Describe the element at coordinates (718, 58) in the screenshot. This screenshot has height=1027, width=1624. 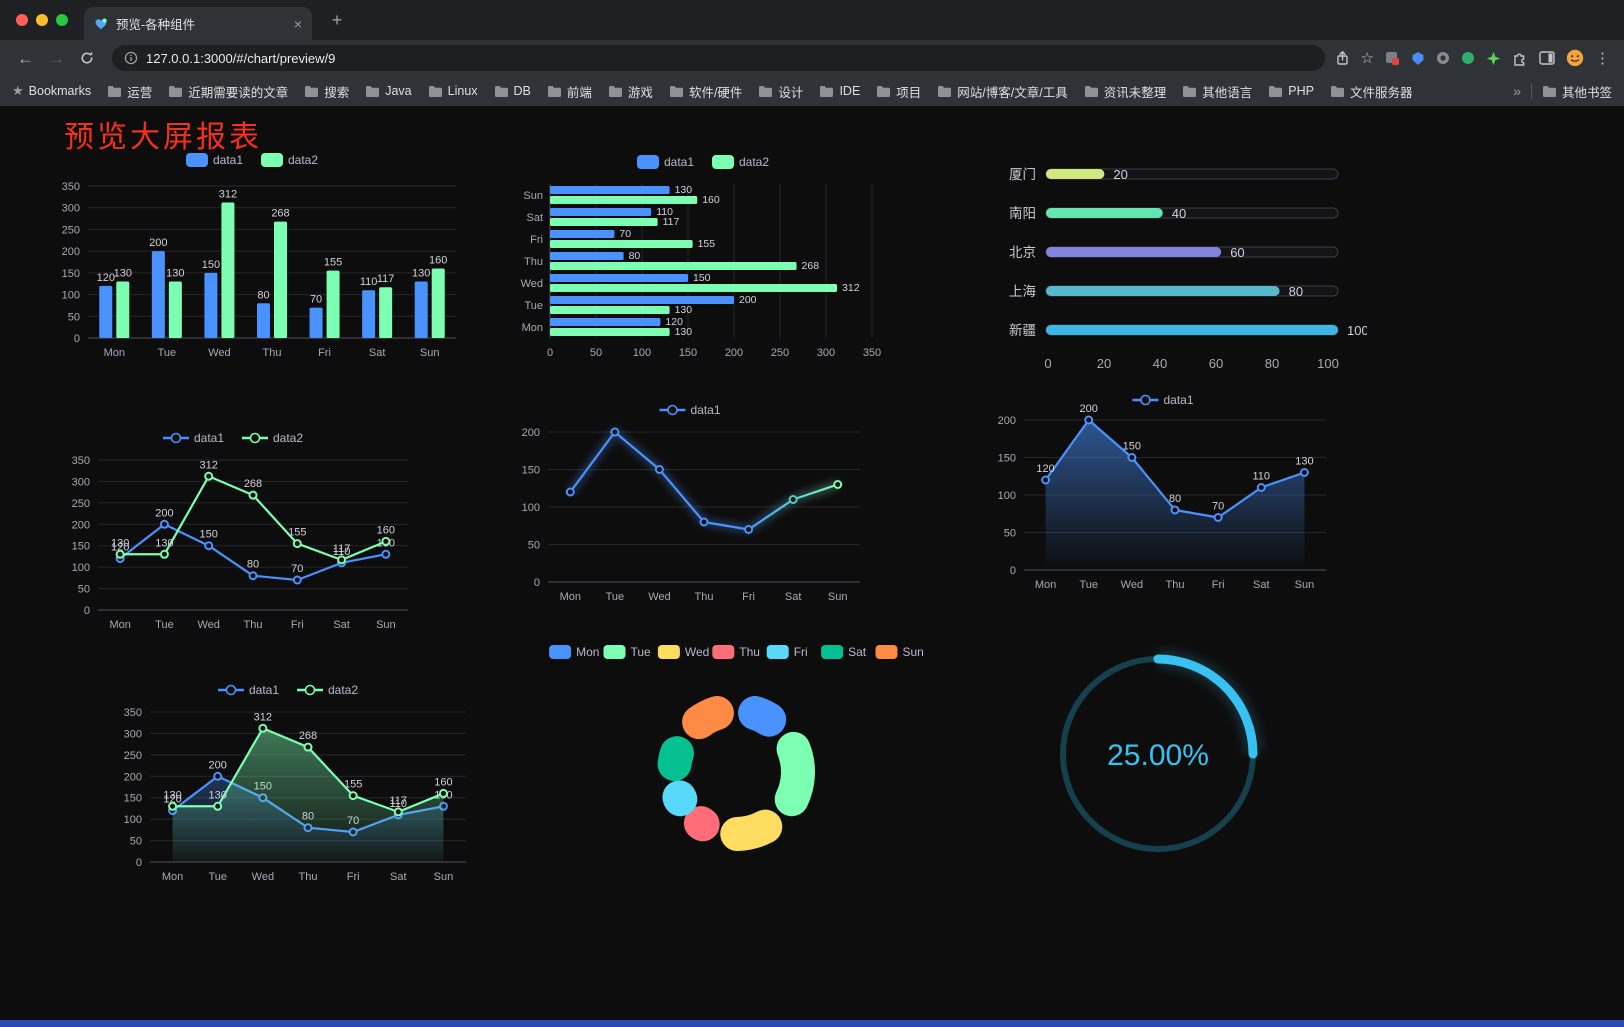
I see `address-bar: 127.0.0.1:3000/#/chart/preview/9` at that location.